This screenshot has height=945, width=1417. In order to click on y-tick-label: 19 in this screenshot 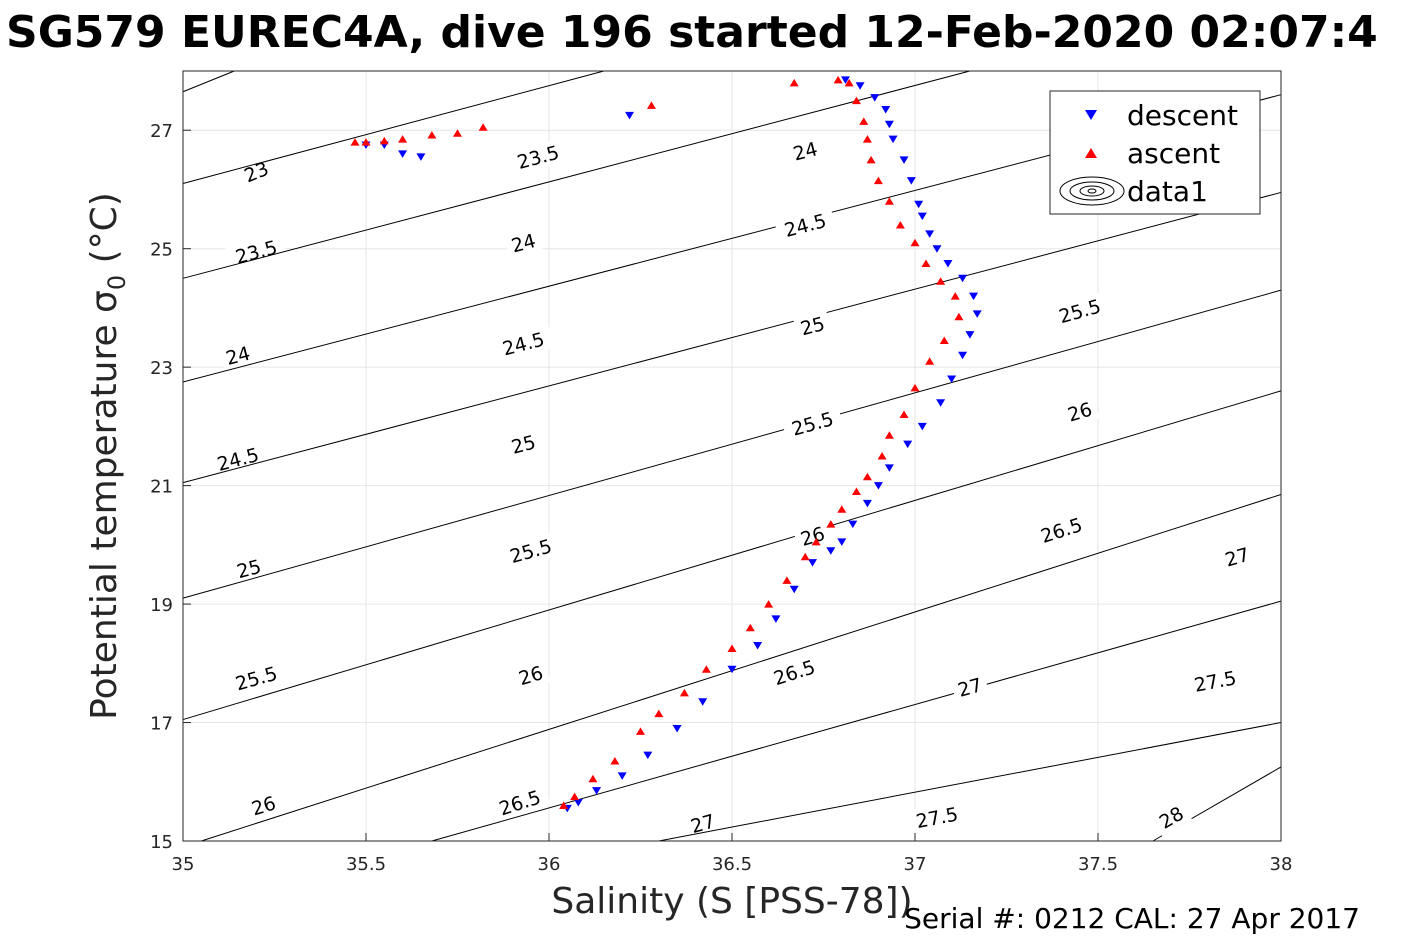, I will do `click(161, 605)`.